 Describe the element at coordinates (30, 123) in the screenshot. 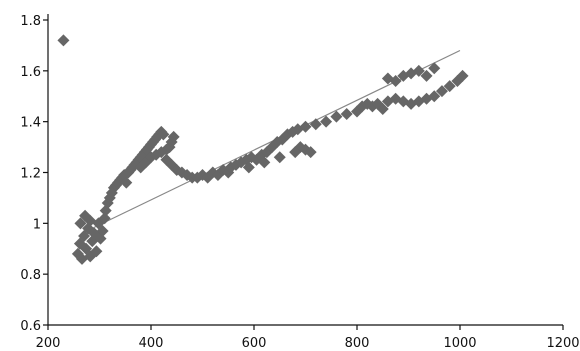

I see `y-tick-label: 1.4` at that location.